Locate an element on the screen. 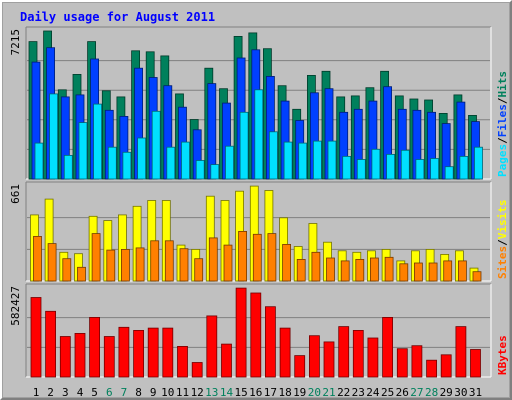  panel-3-ymax-label: 582427 is located at coordinates (15, 306).